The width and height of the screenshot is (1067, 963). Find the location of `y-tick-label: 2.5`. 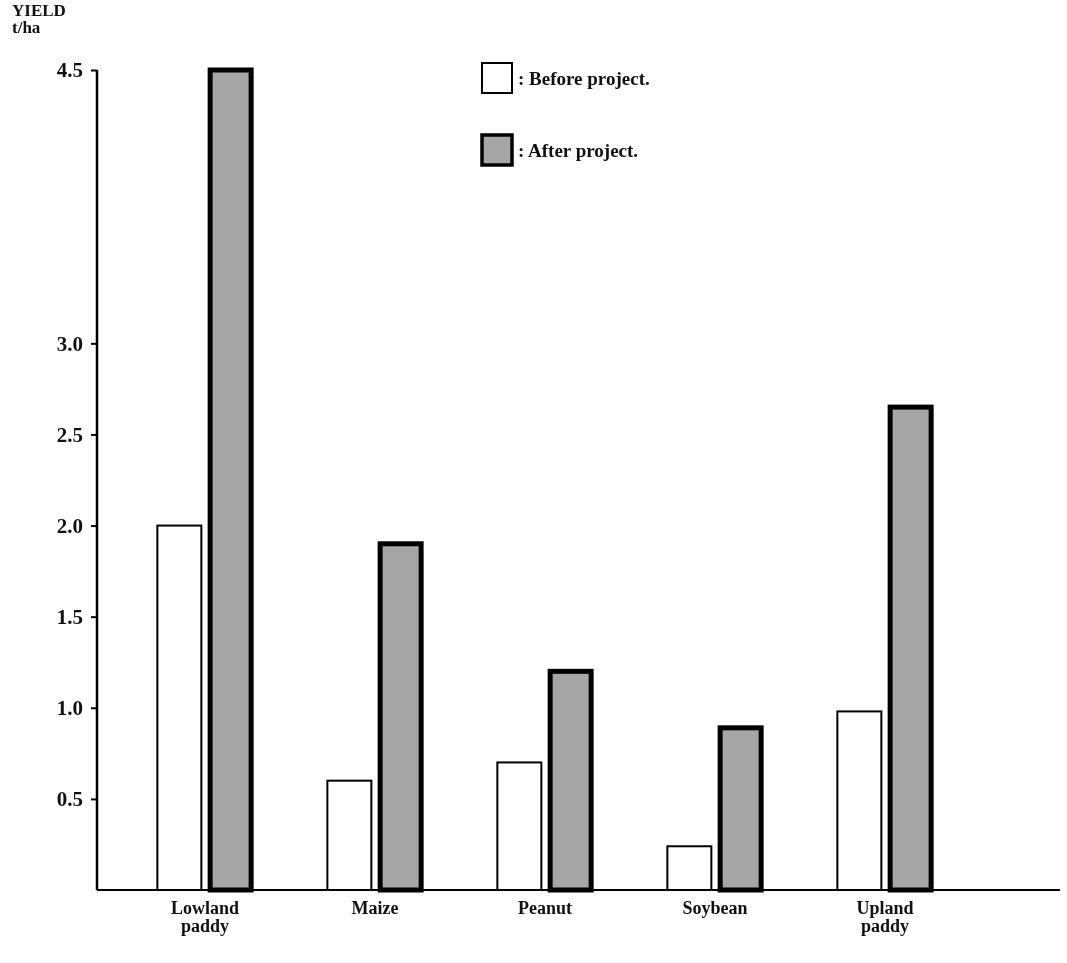

y-tick-label: 2.5 is located at coordinates (69, 434).